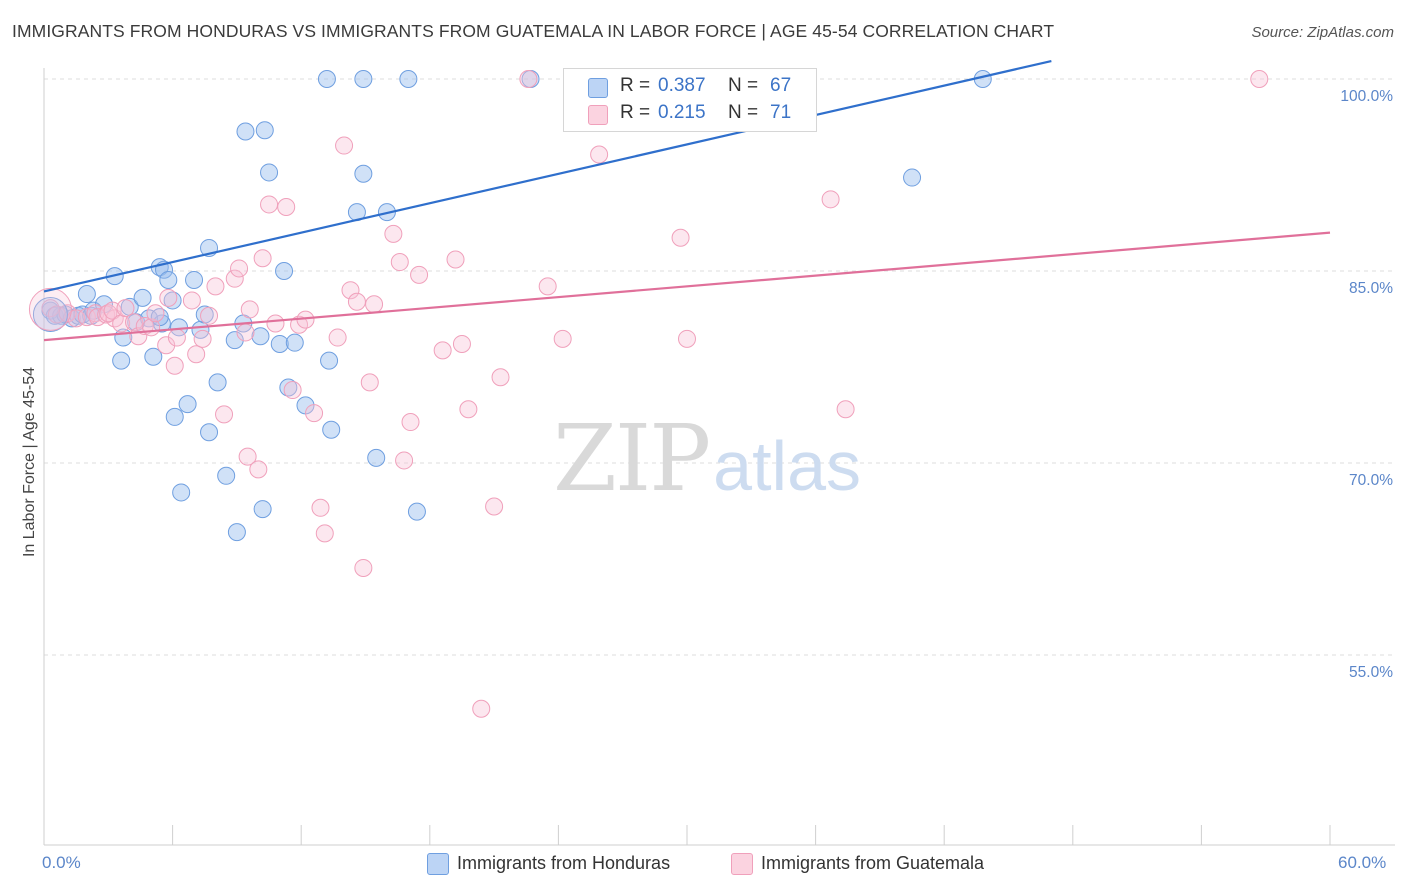 The width and height of the screenshot is (1406, 892). What do you see at coordinates (742, 864) in the screenshot?
I see `legend-swatch-guatemala` at bounding box center [742, 864].